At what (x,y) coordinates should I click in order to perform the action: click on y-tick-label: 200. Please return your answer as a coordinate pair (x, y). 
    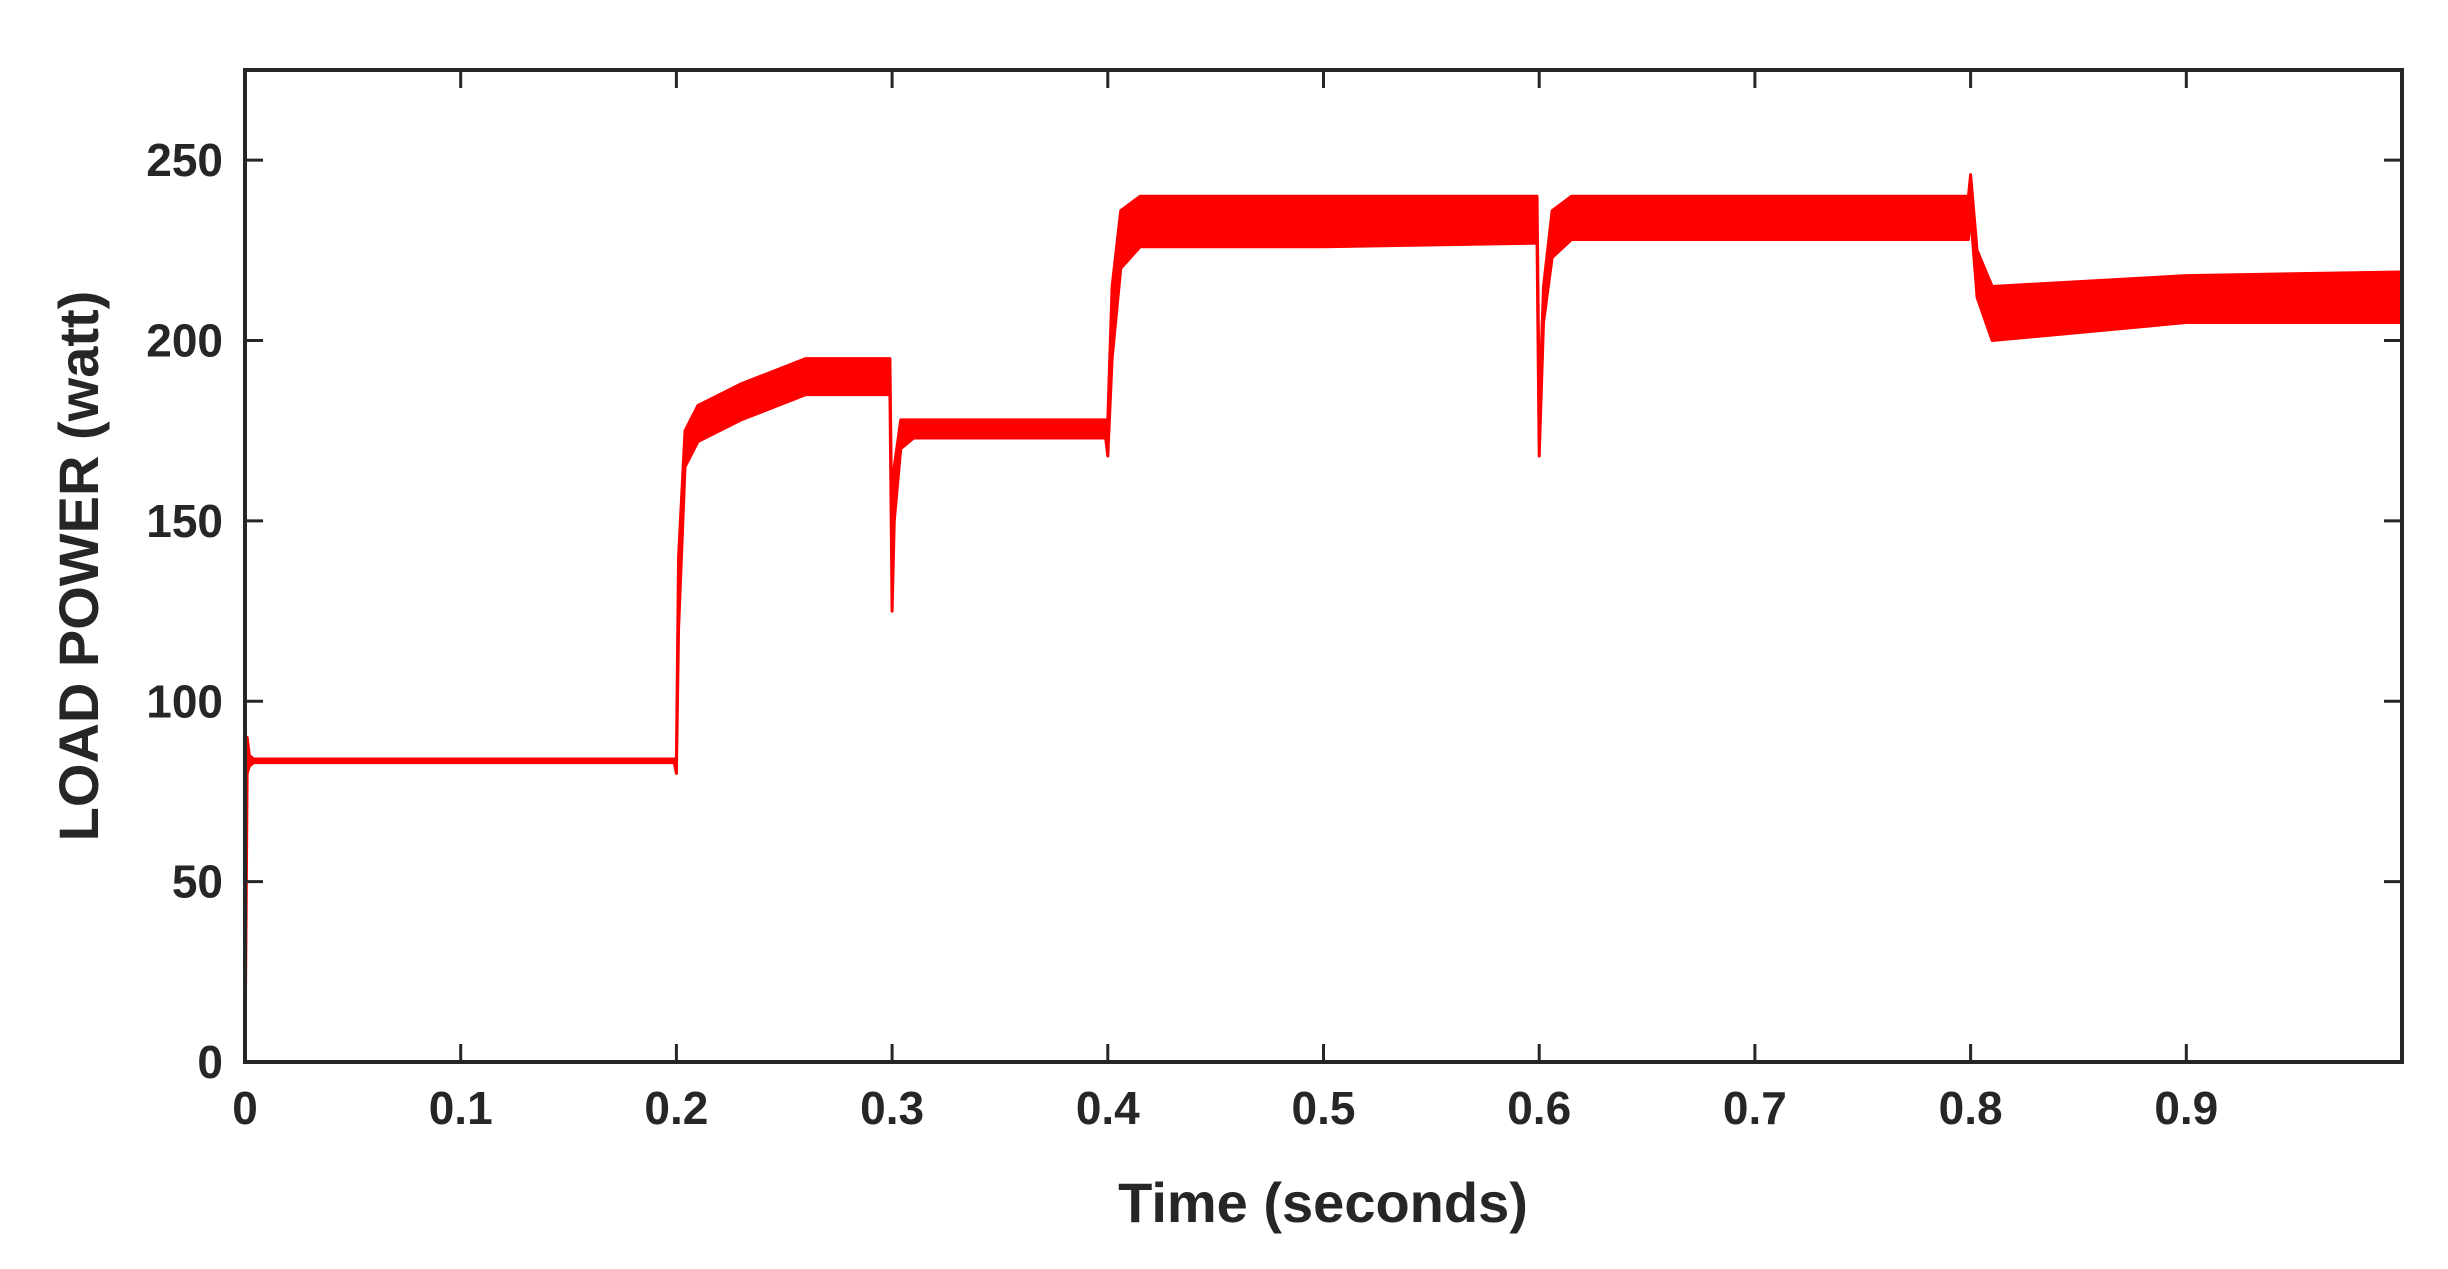
    Looking at the image, I should click on (184, 341).